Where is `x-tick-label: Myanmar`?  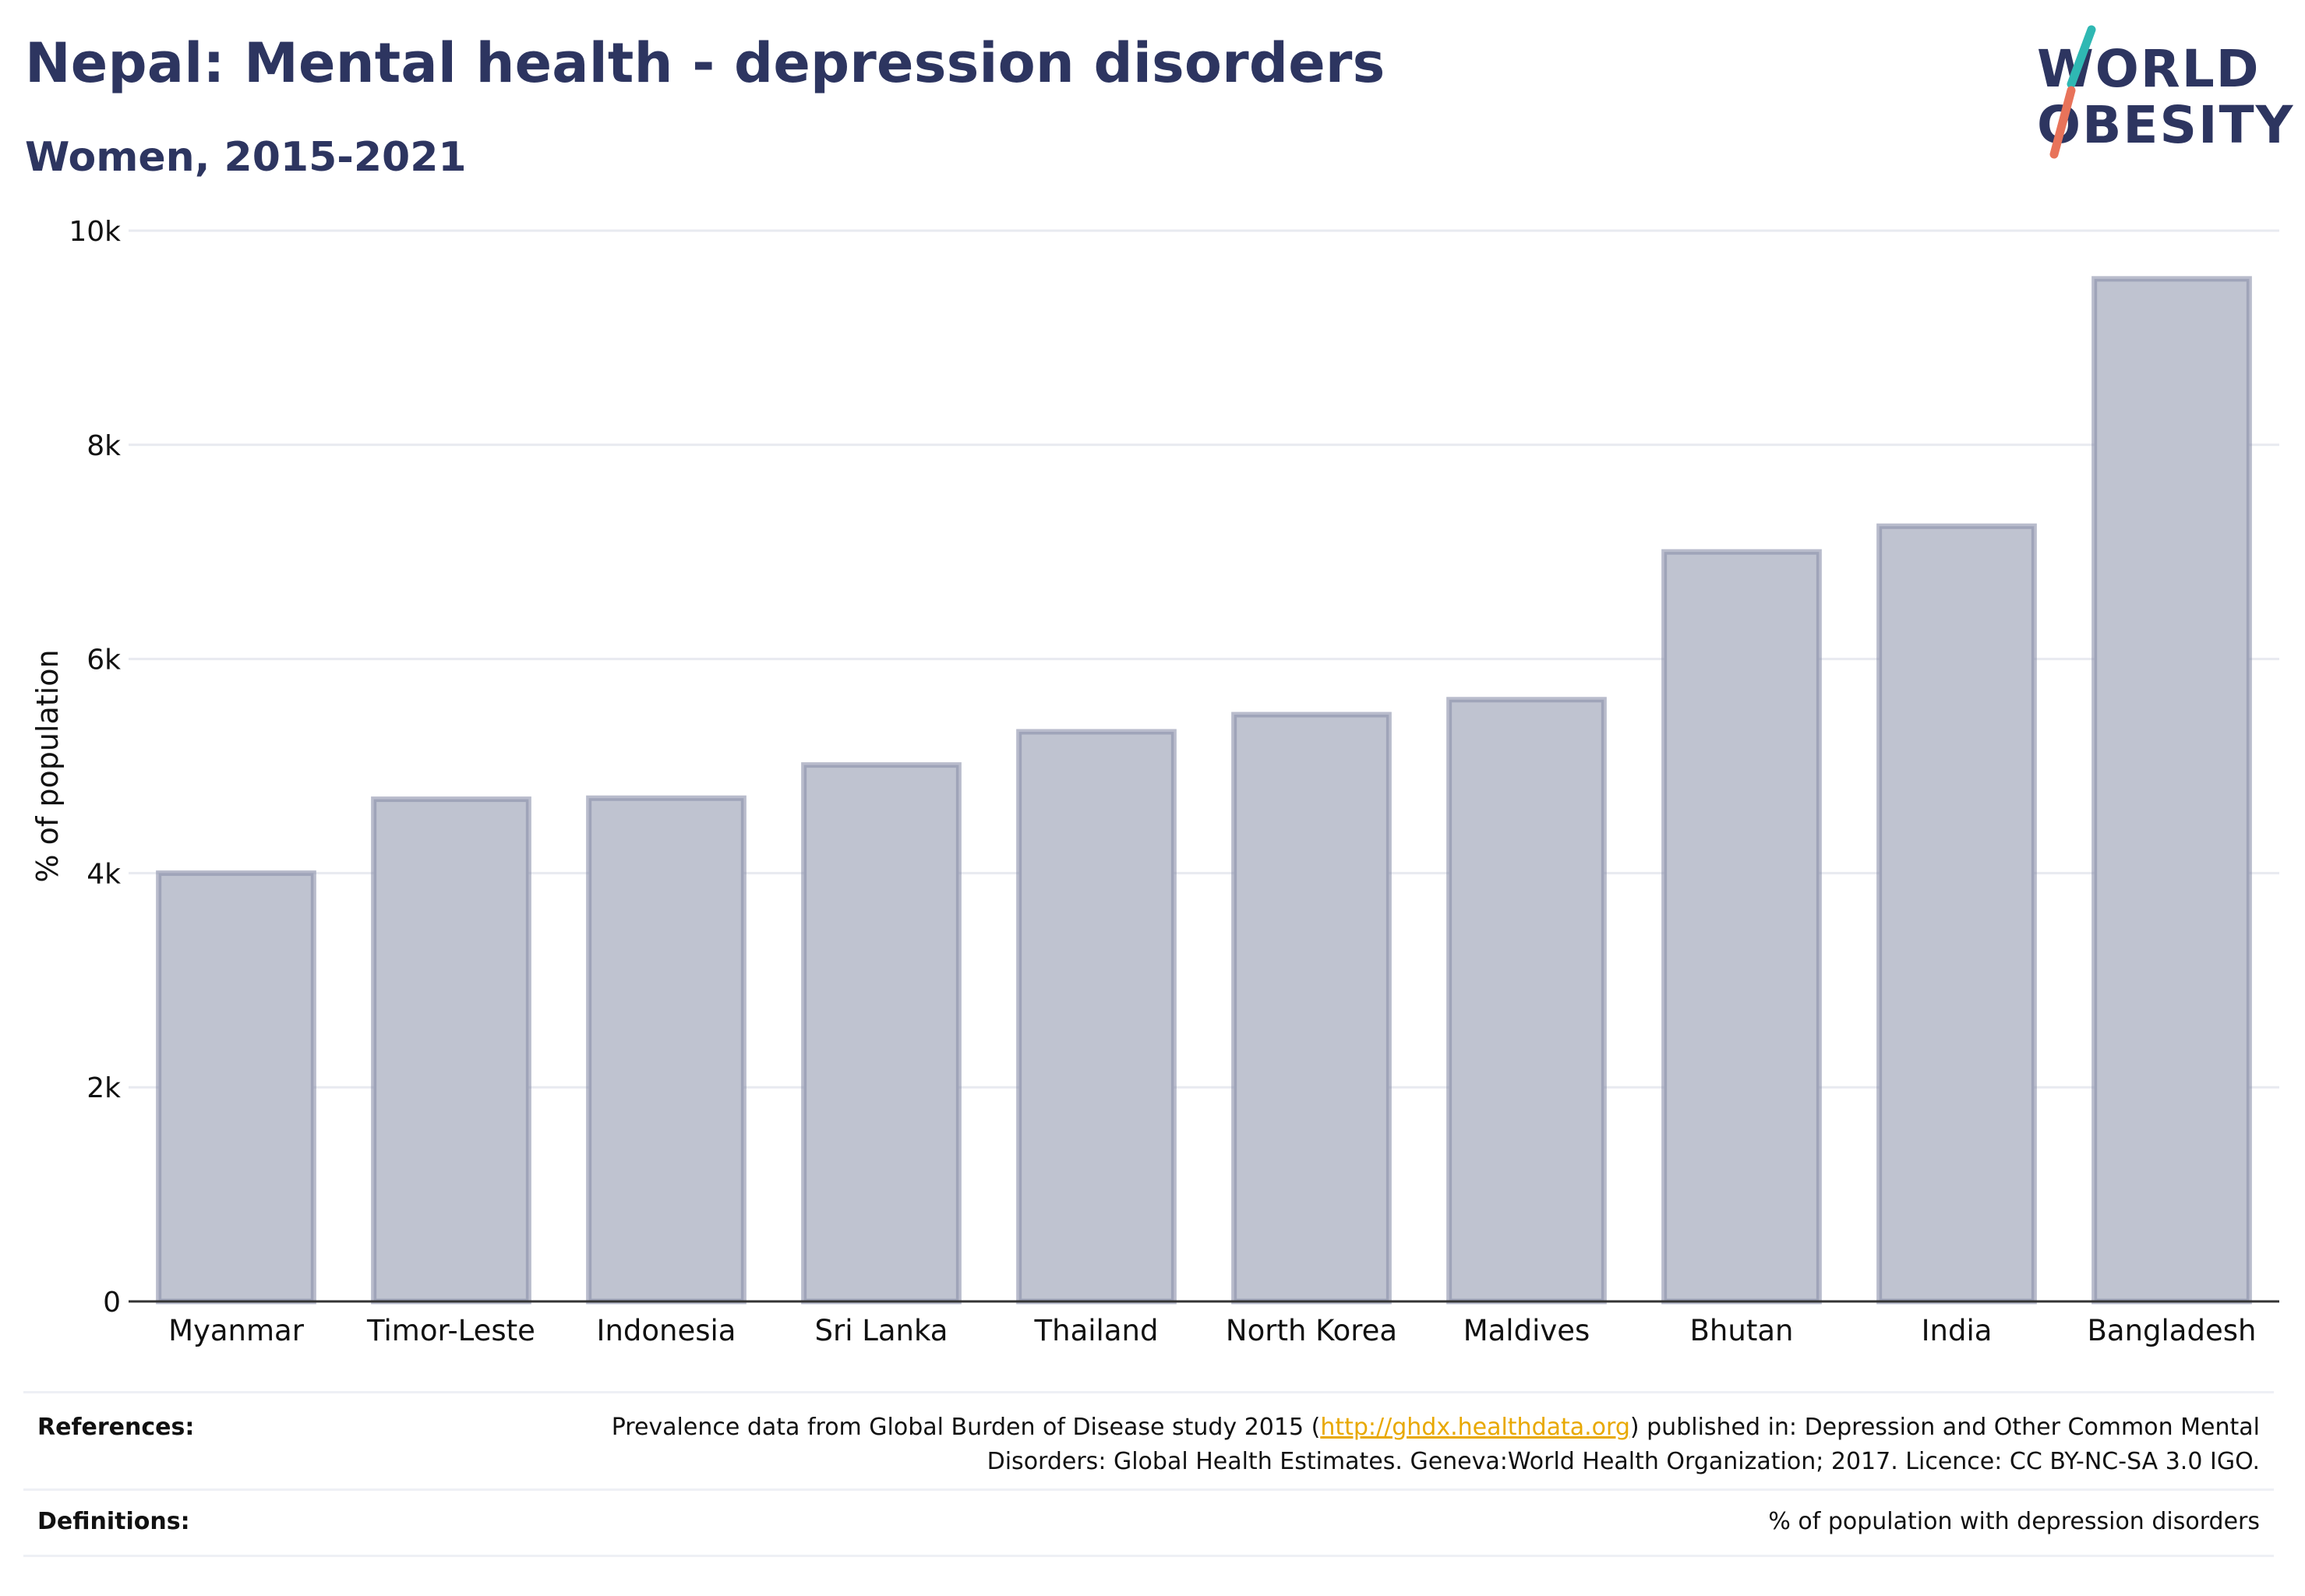 x-tick-label: Myanmar is located at coordinates (236, 1330).